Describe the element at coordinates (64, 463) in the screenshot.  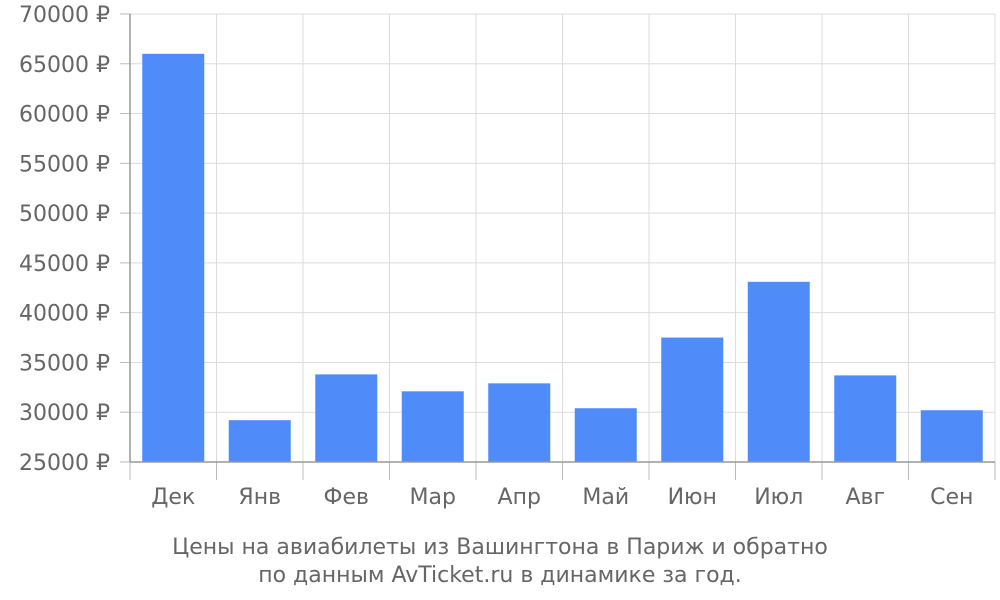
I see `y-tick-label: 25000 ₽` at that location.